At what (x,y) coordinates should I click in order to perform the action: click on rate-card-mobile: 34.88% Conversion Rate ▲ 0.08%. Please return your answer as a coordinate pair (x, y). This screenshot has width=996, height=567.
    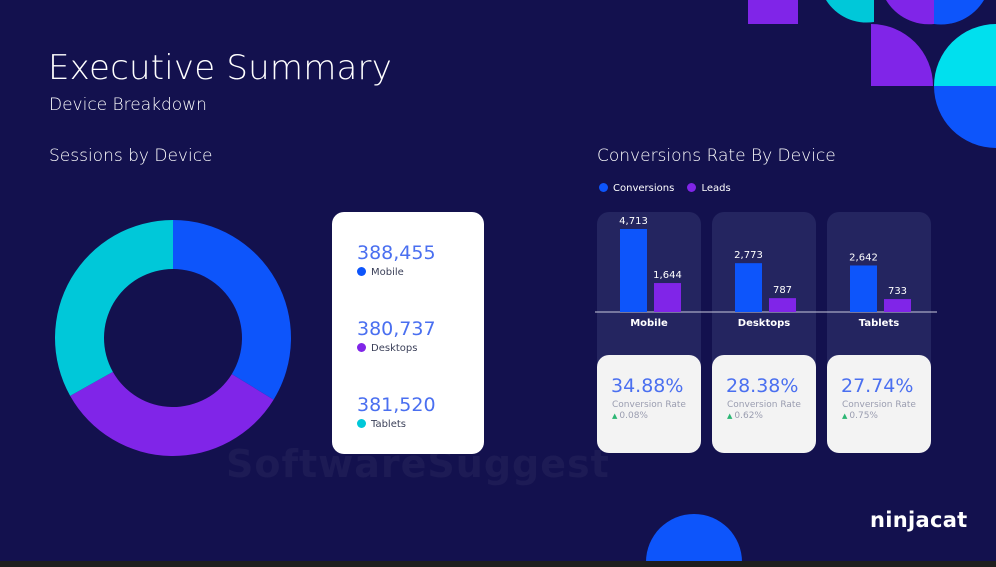
    Looking at the image, I should click on (649, 404).